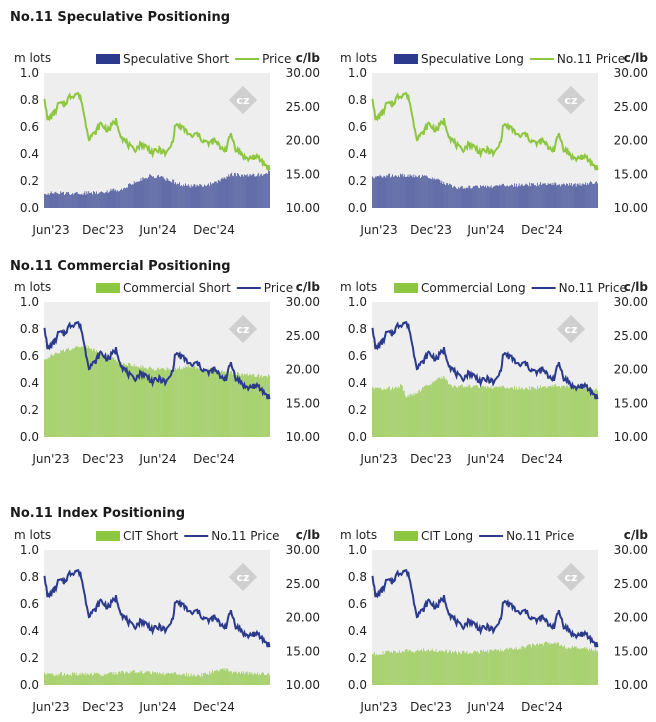 The image size is (656, 722). Describe the element at coordinates (151, 536) in the screenshot. I see `legend-label-bars: CIT Short` at that location.